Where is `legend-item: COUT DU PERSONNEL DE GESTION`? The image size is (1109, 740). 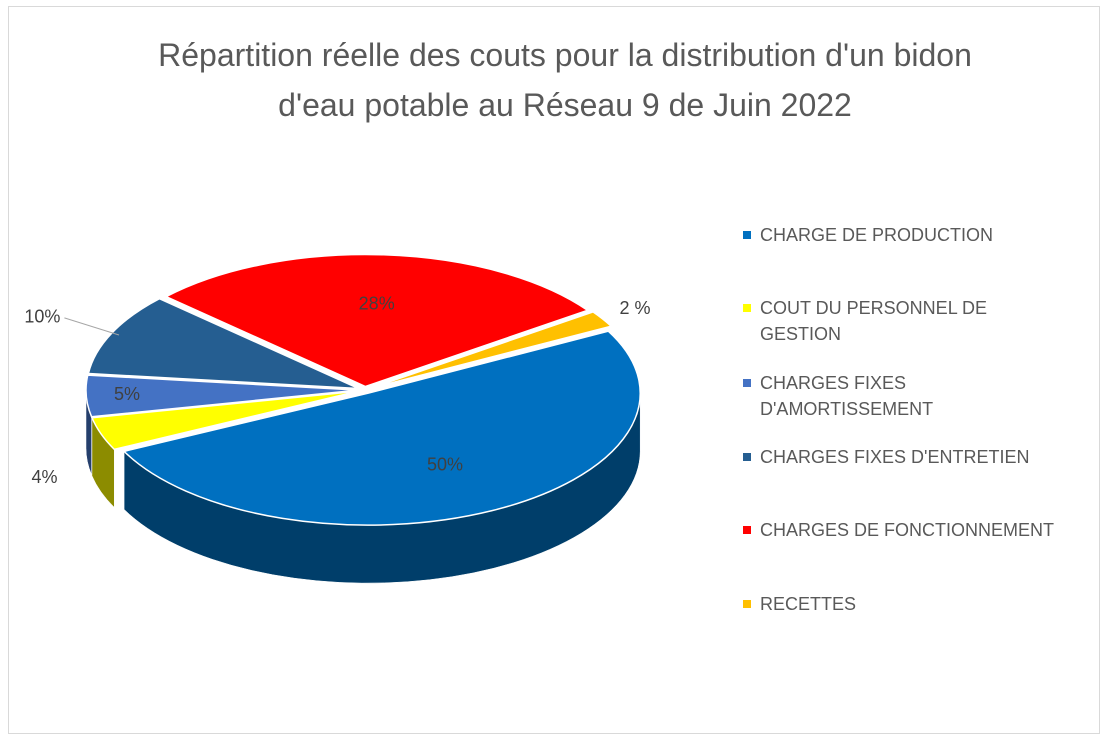 legend-item: COUT DU PERSONNEL DE GESTION is located at coordinates (905, 321).